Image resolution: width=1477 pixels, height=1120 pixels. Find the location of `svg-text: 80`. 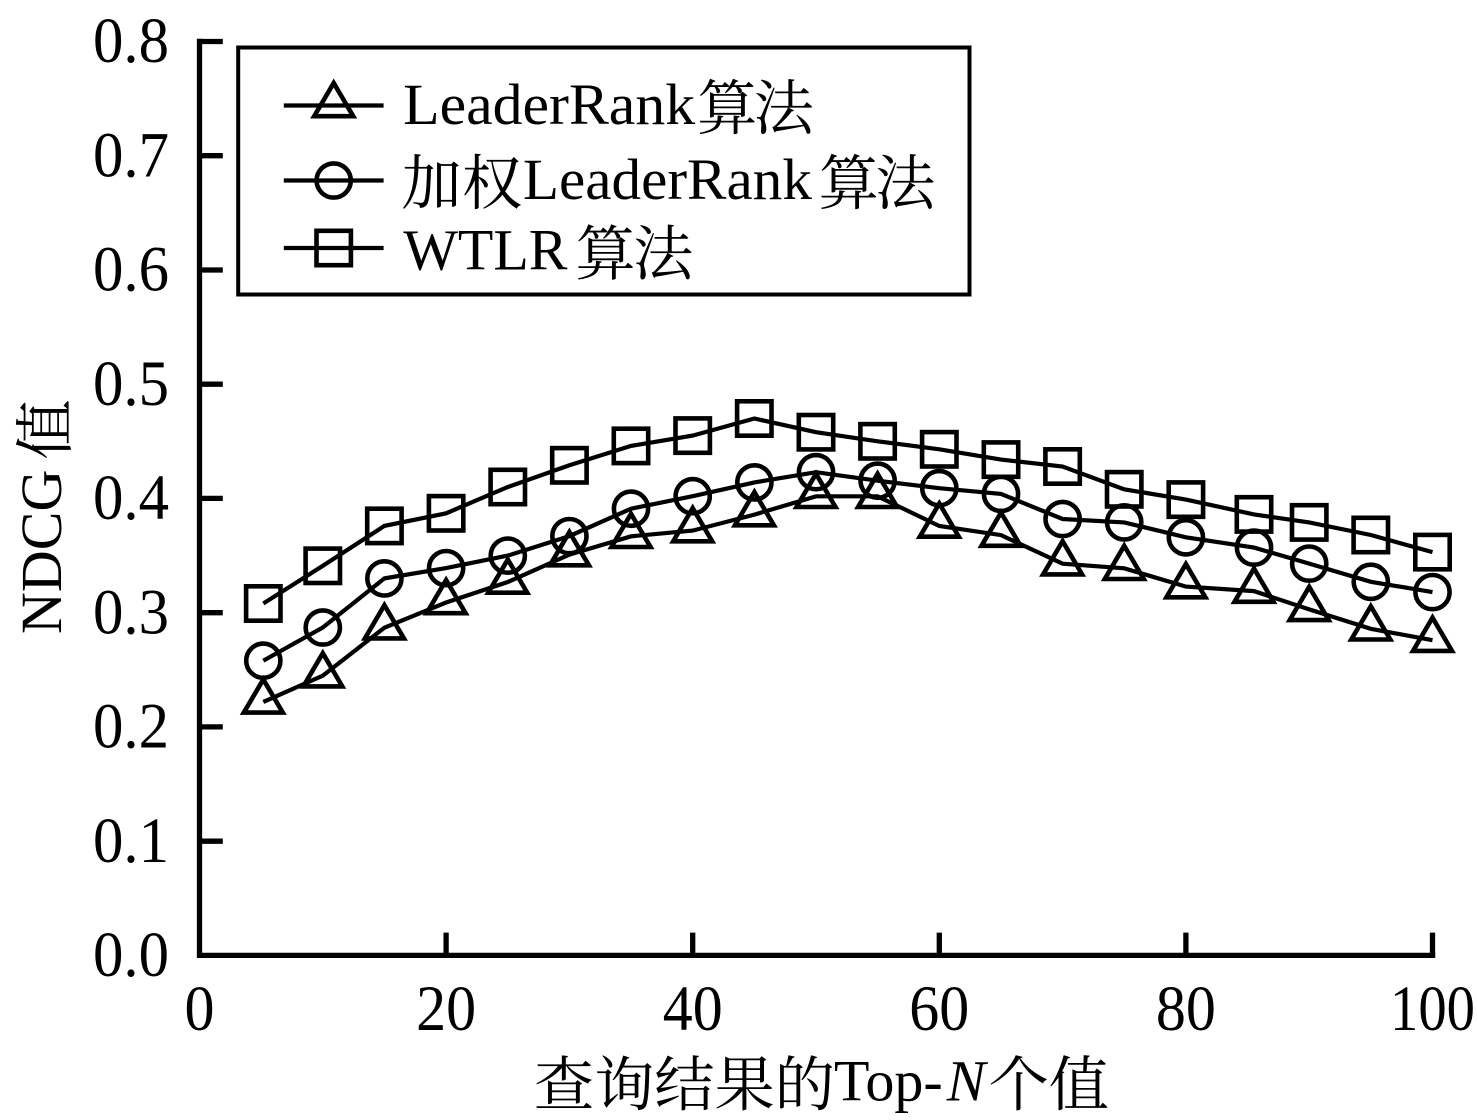

svg-text: 80 is located at coordinates (1186, 1009).